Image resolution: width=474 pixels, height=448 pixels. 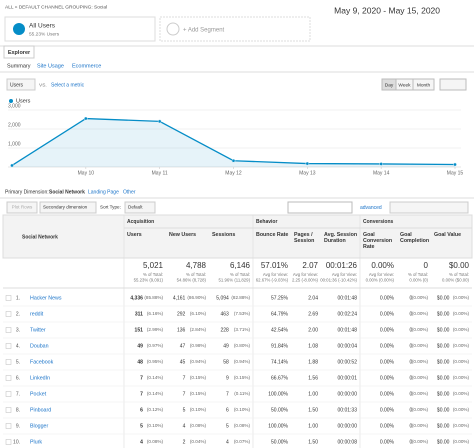 What do you see at coordinates (227, 410) in the screenshot?
I see `cell-value: 6` at bounding box center [227, 410].